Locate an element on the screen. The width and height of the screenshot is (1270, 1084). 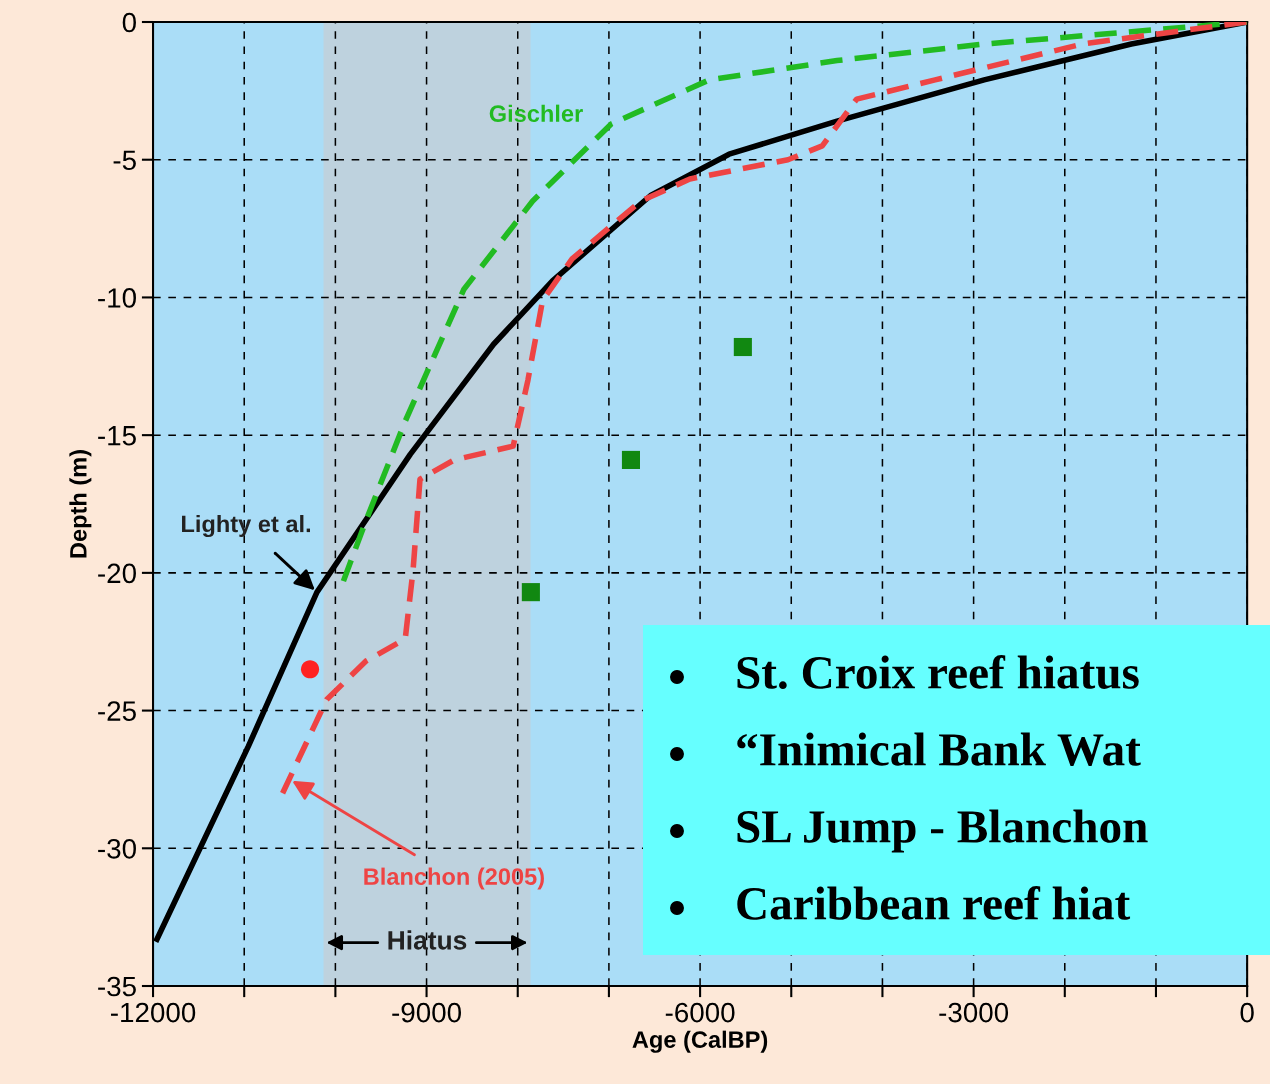
y-tick-label: -35 is located at coordinates (117, 986).